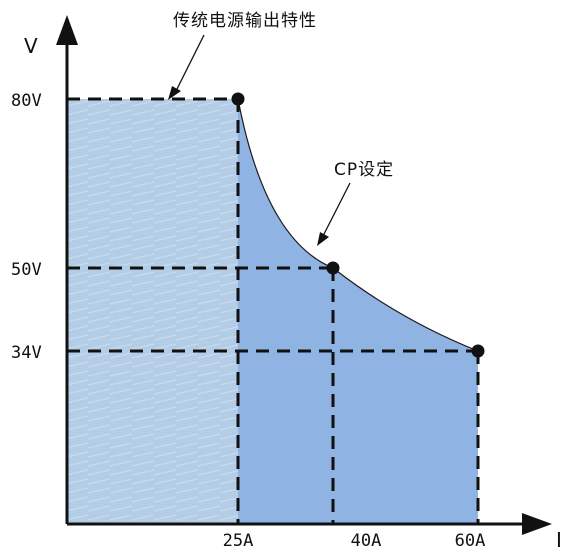 This screenshot has width=565, height=549. What do you see at coordinates (238, 99) in the screenshot?
I see `point-80v-25a` at bounding box center [238, 99].